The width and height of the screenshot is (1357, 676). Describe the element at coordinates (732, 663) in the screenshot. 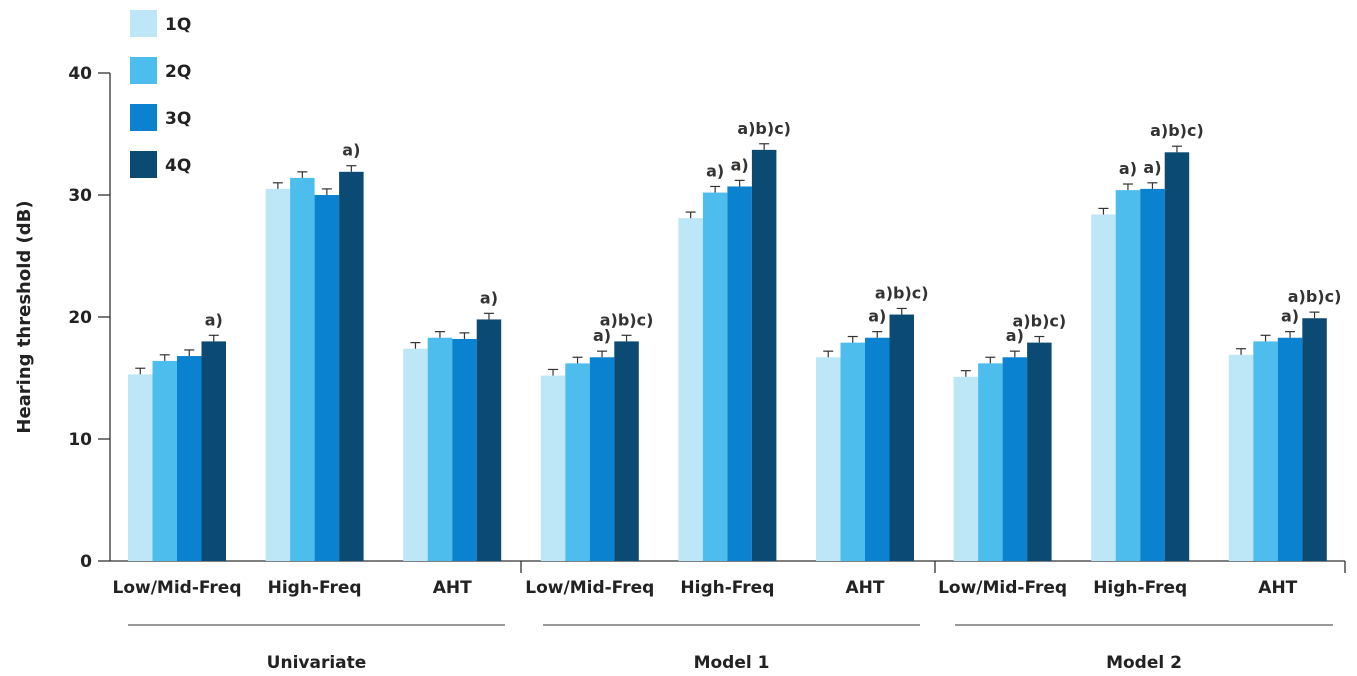

I see `group-label: Model 1` at that location.